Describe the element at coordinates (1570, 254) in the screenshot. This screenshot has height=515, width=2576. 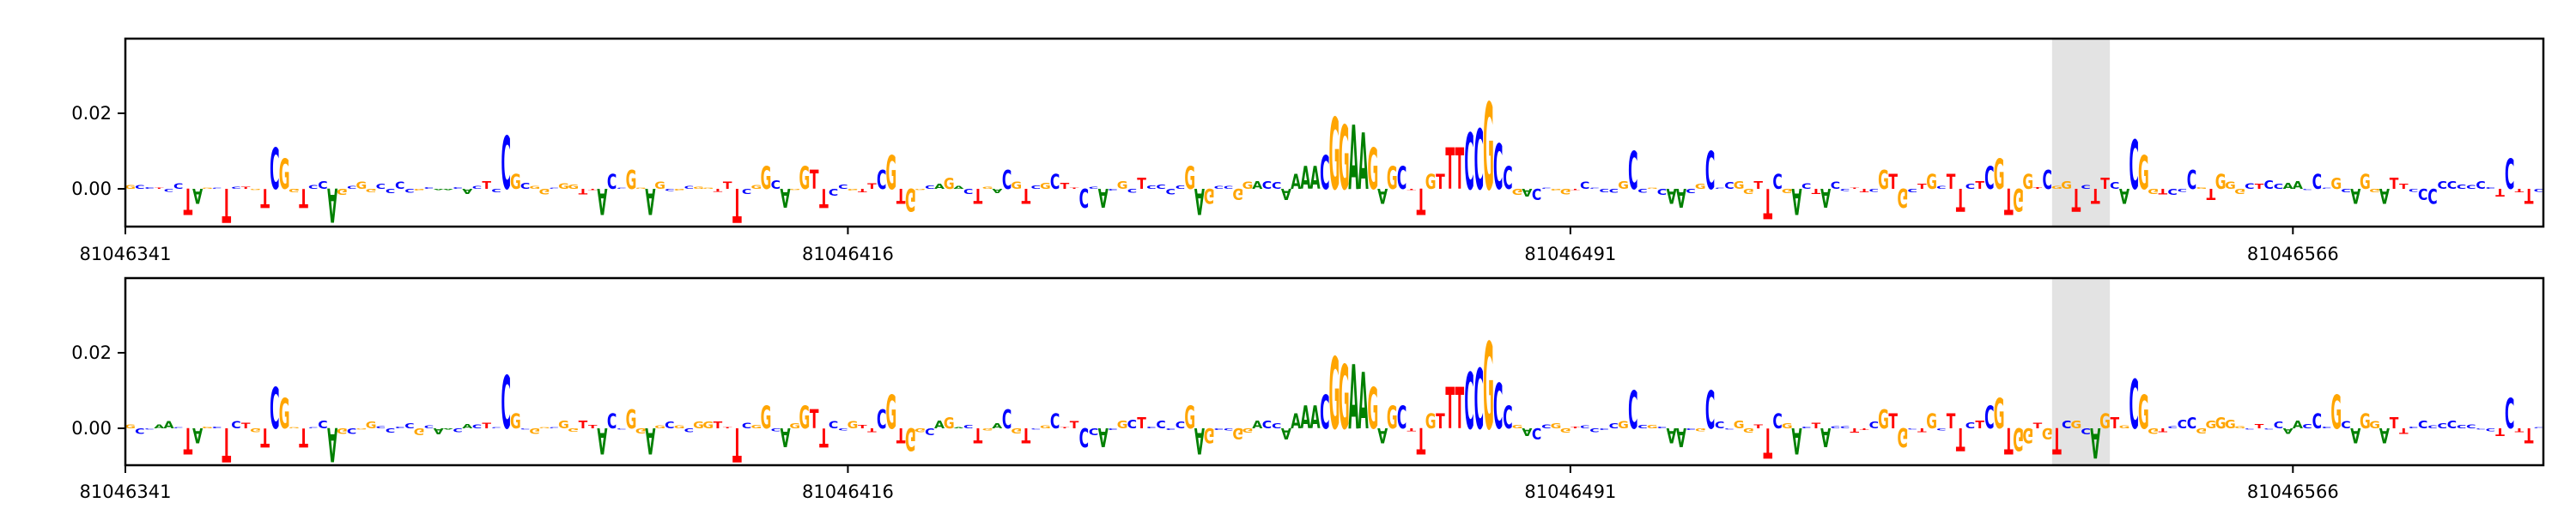
I see `x-tick-label: 81046491` at that location.